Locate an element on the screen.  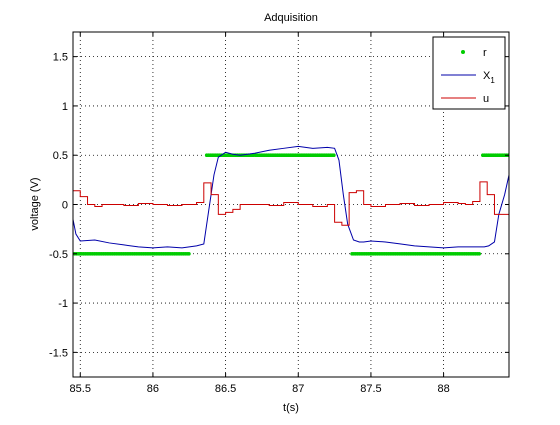
x-tick-label: 88 is located at coordinates (443, 389).